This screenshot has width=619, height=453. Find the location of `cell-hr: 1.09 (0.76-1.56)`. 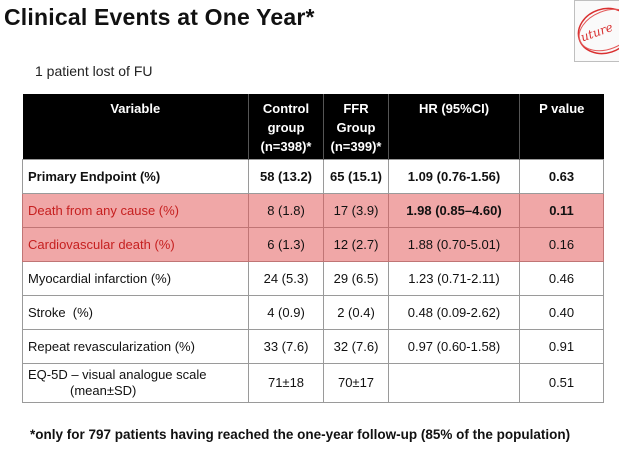

cell-hr: 1.09 (0.76-1.56) is located at coordinates (454, 176).